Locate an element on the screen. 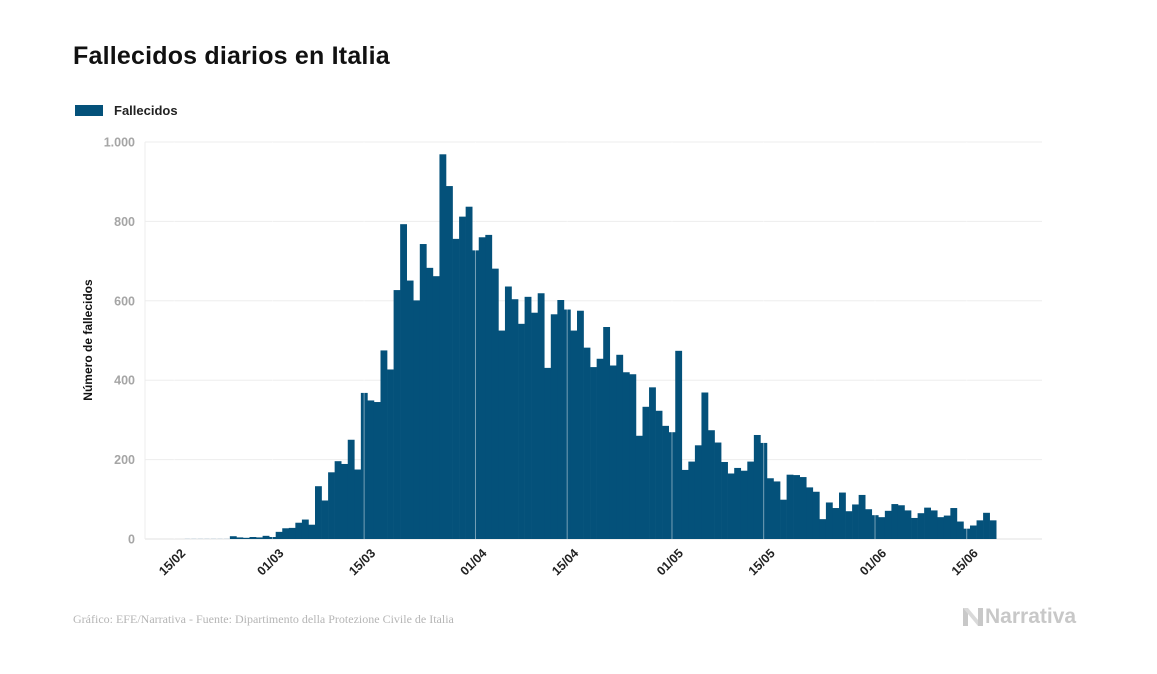  narrativa-logo: Narrativa is located at coordinates (1019, 617).